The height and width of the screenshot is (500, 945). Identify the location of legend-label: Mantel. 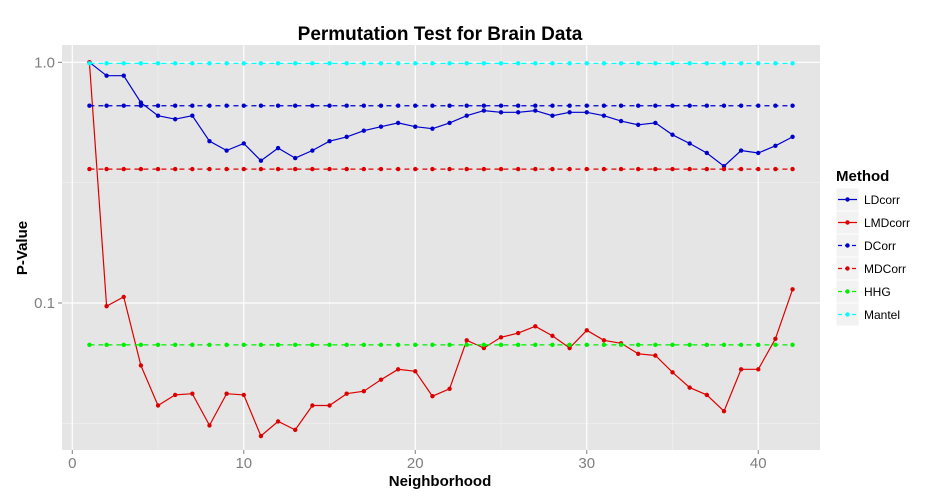
(882, 315).